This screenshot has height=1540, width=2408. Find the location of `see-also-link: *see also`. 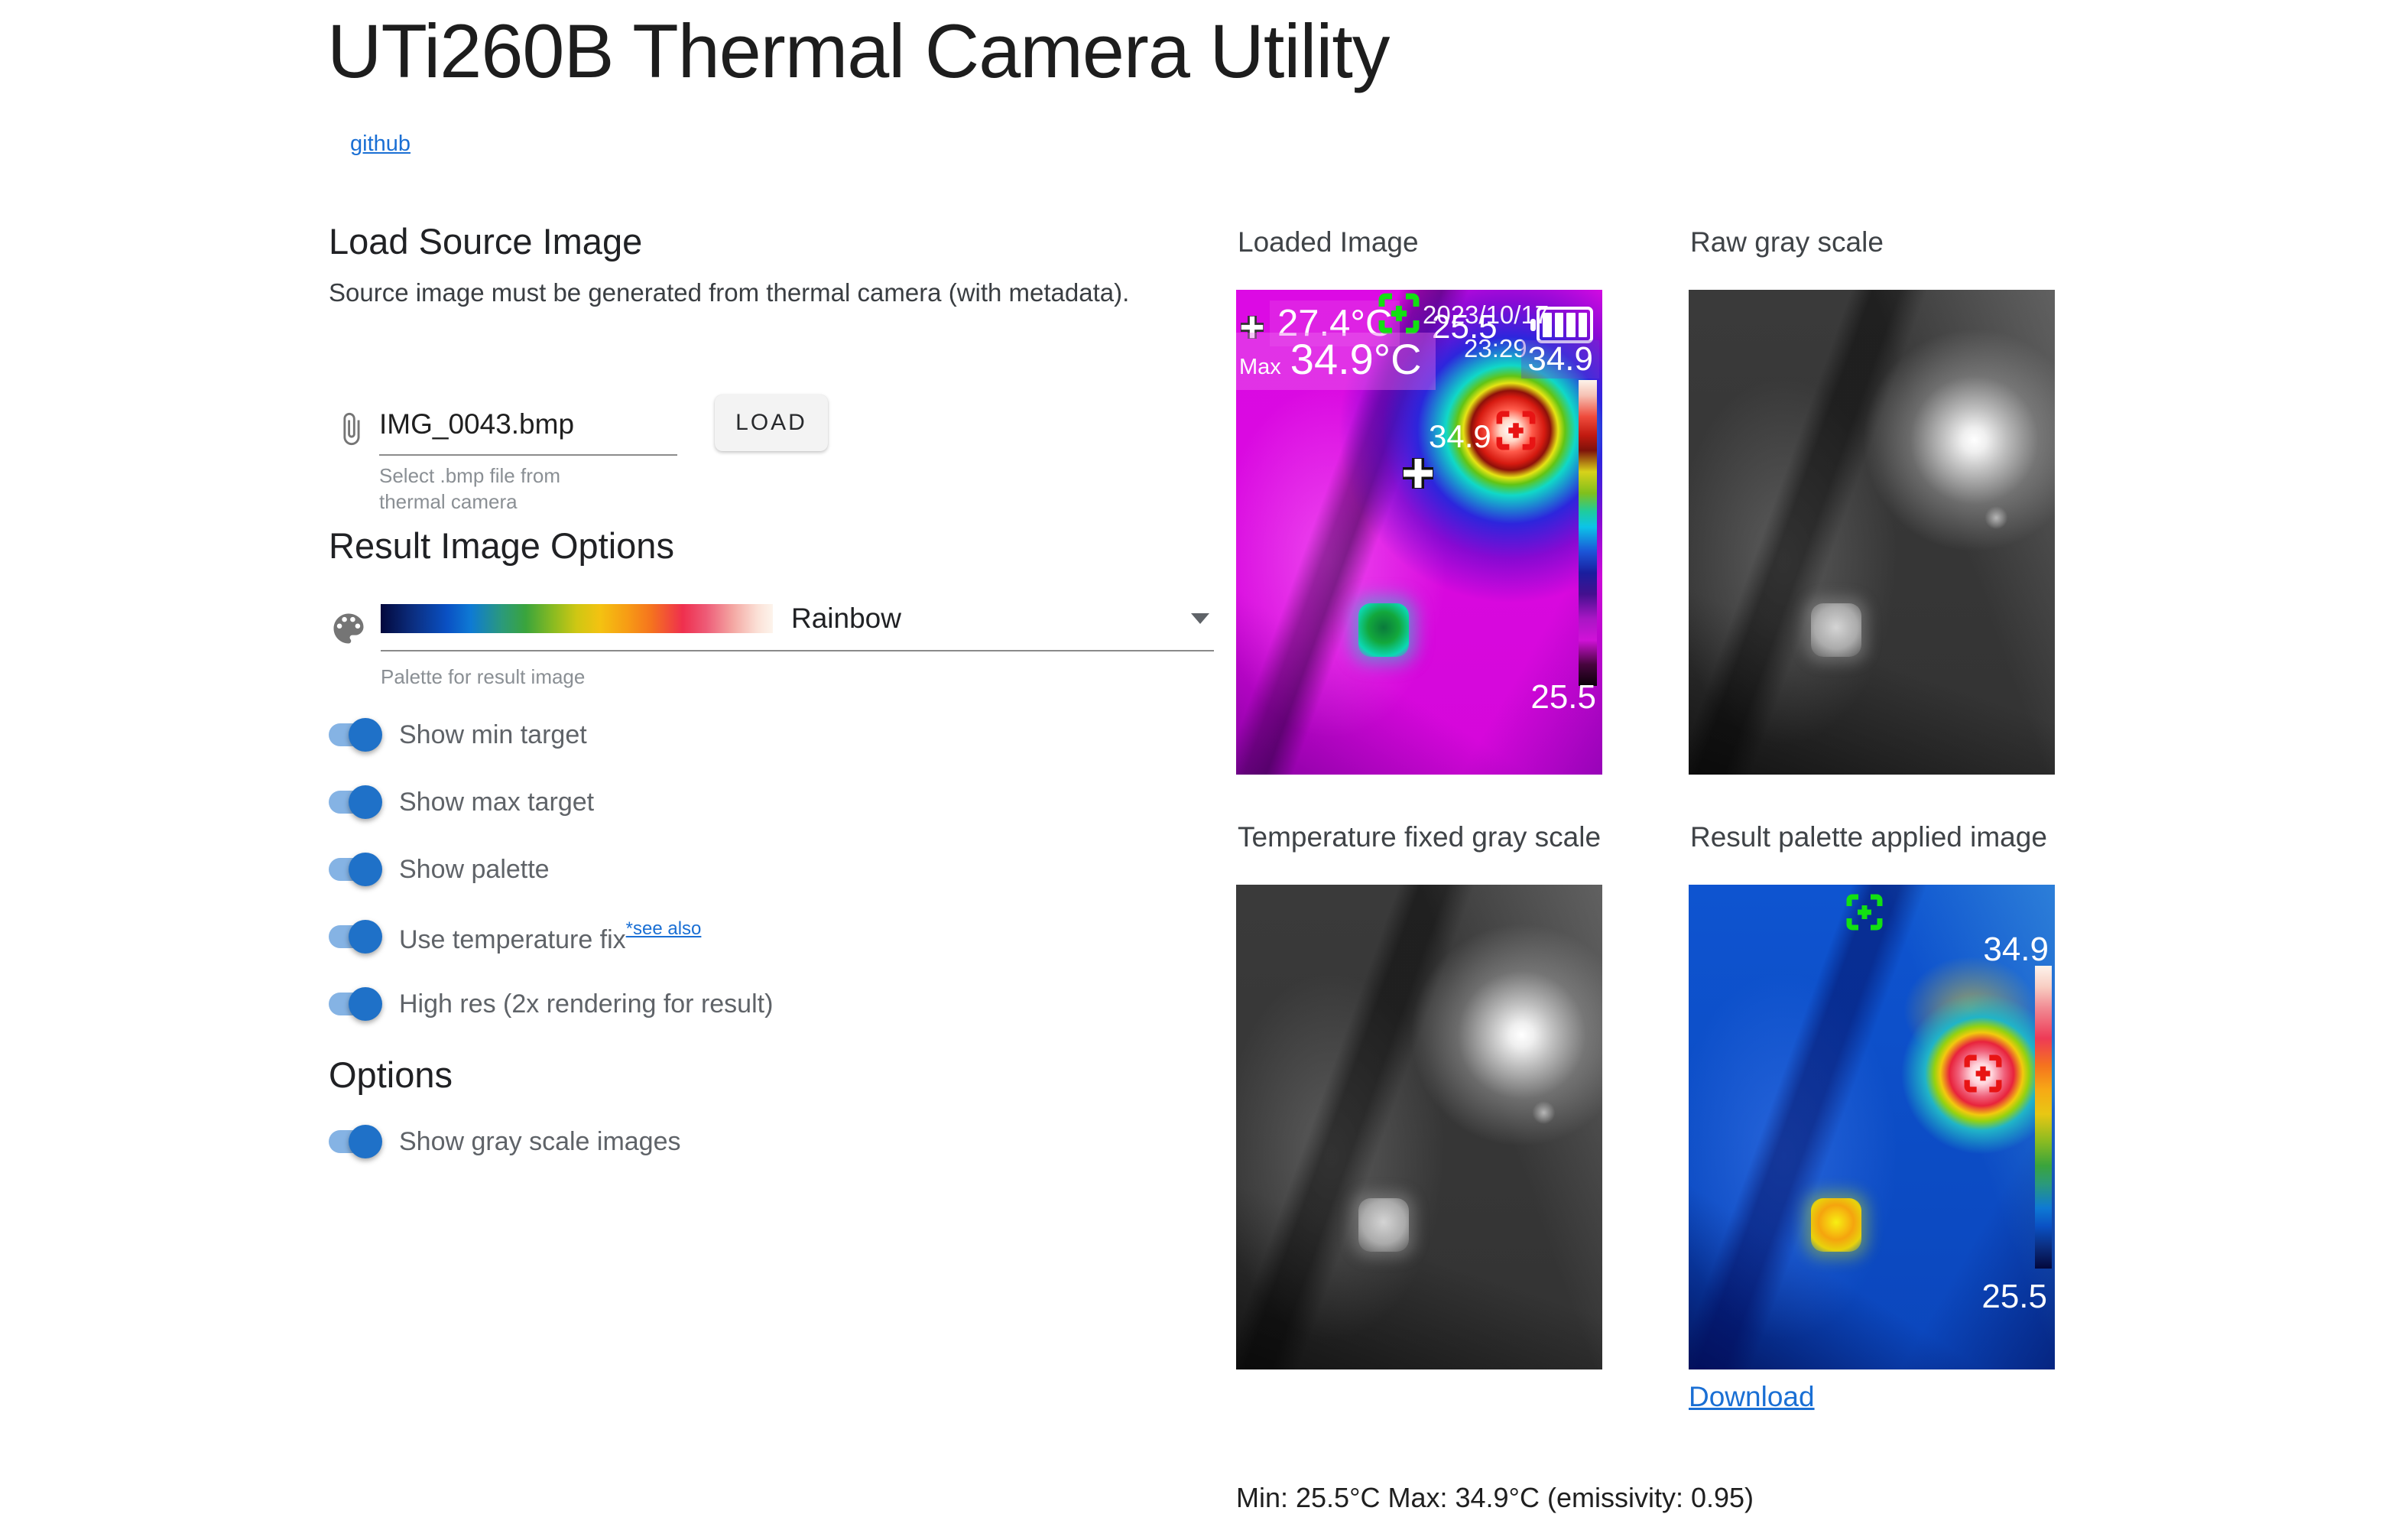

see-also-link: *see also is located at coordinates (664, 928).